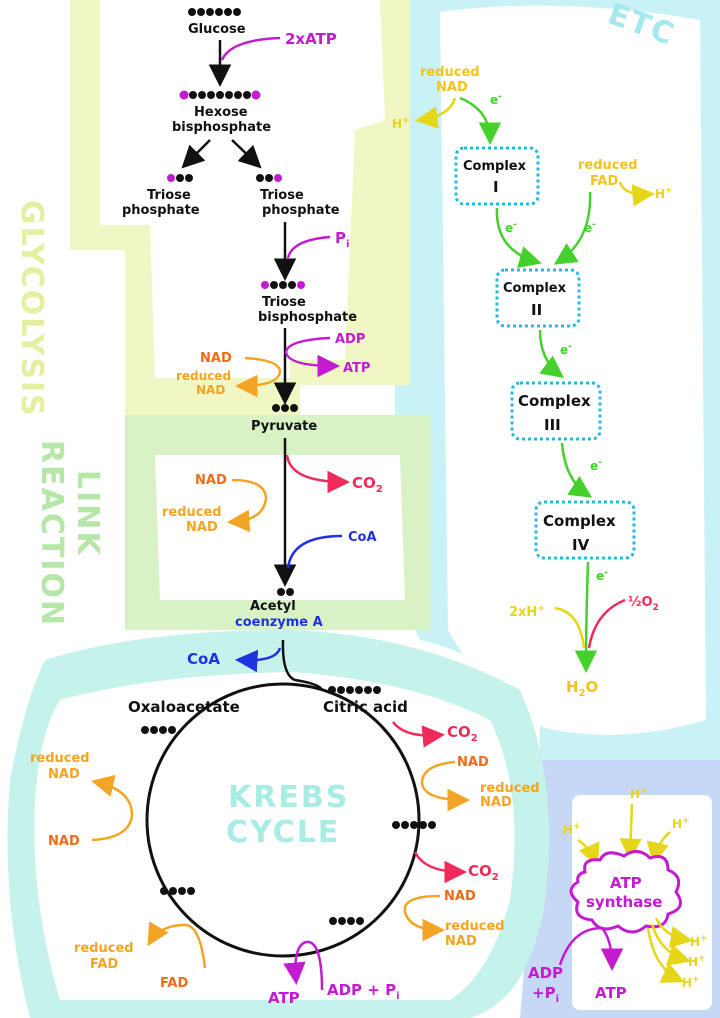  What do you see at coordinates (591, 948) in the screenshot?
I see `synthase-adp-curve` at bounding box center [591, 948].